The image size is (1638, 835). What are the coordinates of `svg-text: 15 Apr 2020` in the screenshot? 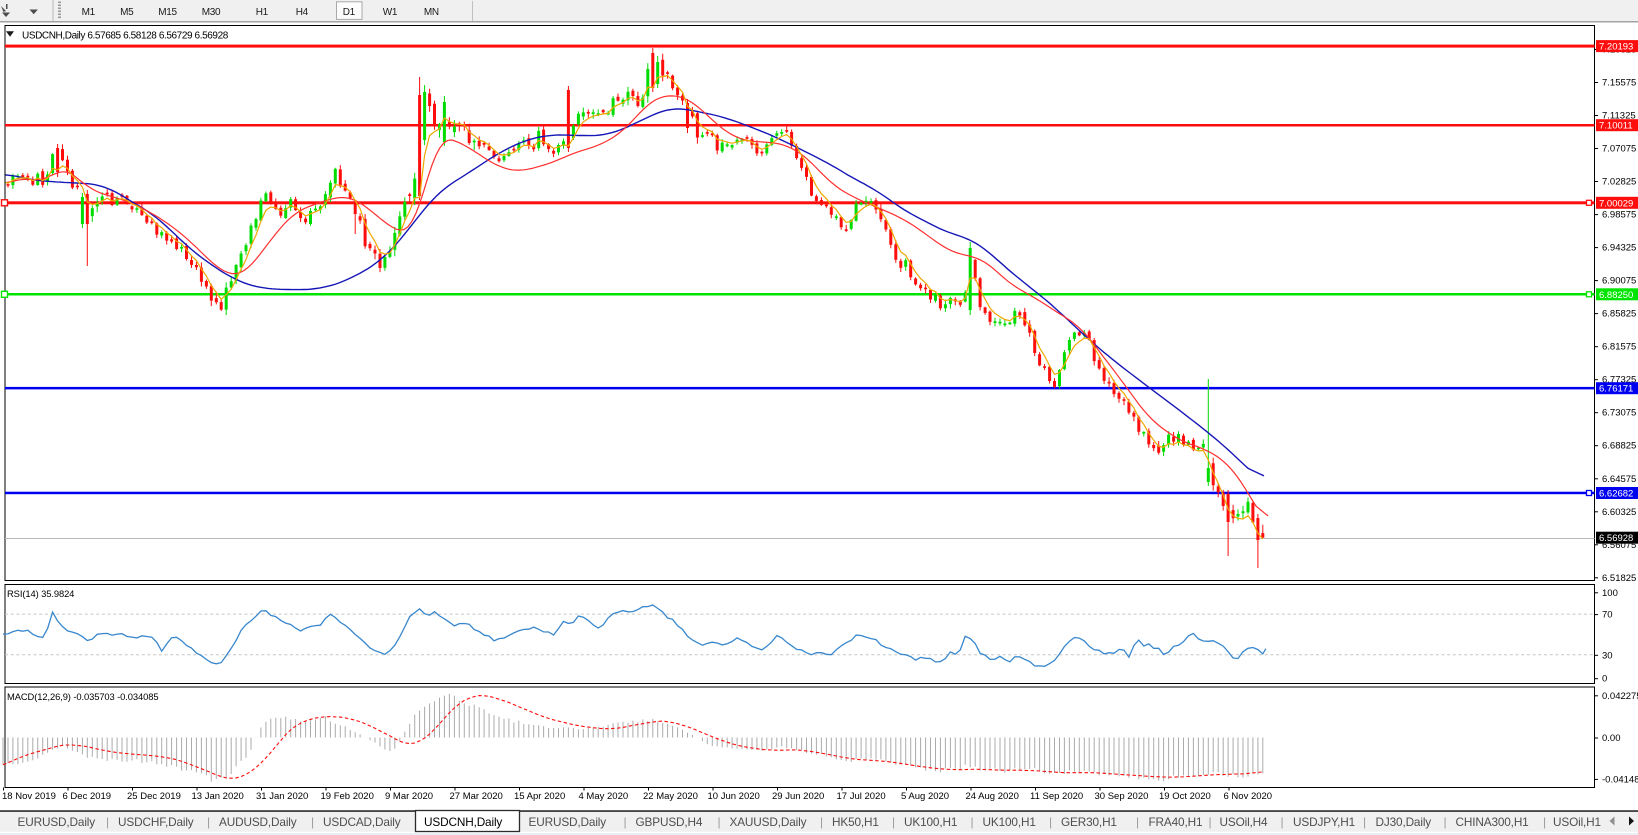 It's located at (539, 796).